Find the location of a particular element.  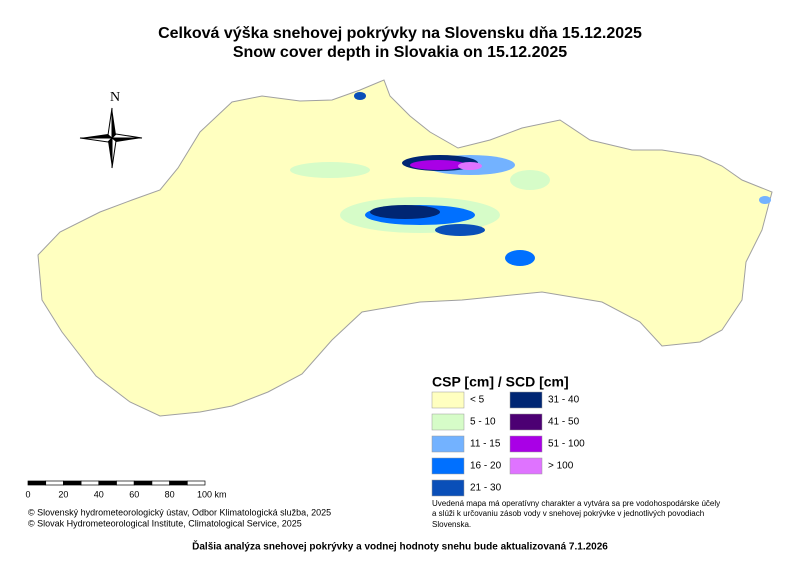

legend-title: CSP [cm] / SCD [cm] is located at coordinates (500, 382).